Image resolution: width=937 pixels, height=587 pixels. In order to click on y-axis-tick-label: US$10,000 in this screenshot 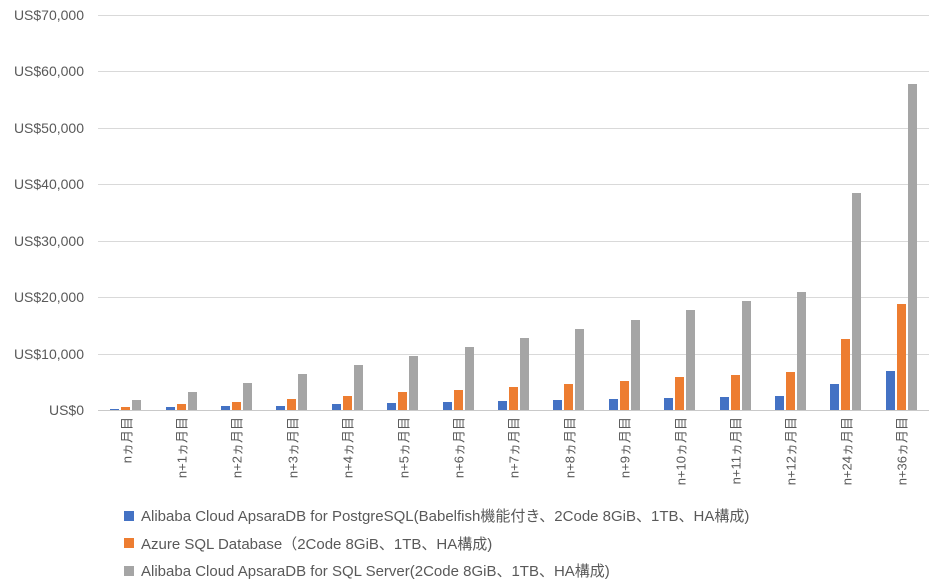, I will do `click(48, 353)`.